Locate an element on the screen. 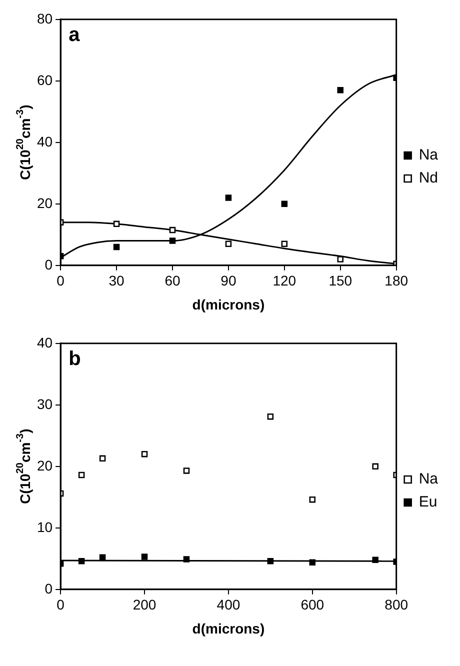  x-tick-label: 150 is located at coordinates (340, 280).